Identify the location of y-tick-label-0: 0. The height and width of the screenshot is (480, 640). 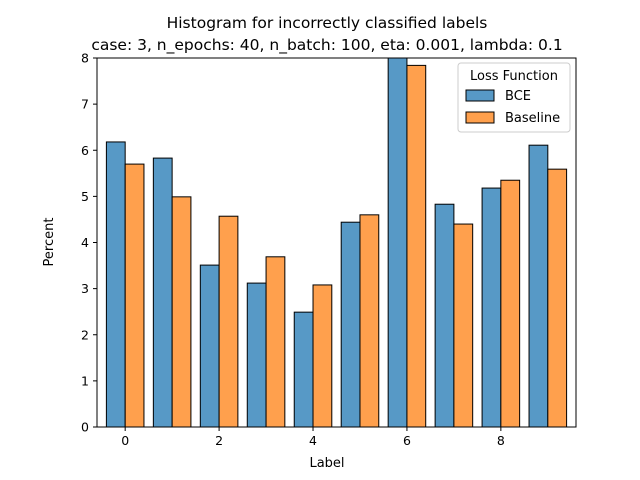
(85, 427).